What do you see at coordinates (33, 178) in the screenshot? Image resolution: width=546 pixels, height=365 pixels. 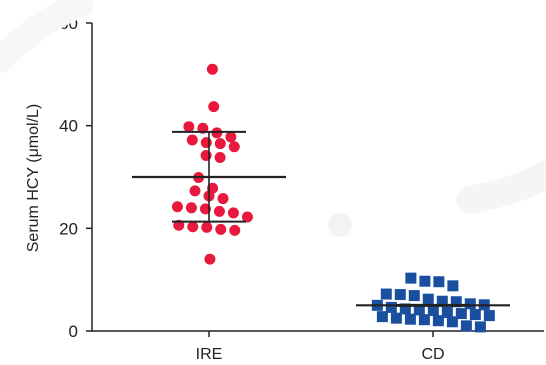 I see `y-axis-label: Serum HCY (μmol/L)` at bounding box center [33, 178].